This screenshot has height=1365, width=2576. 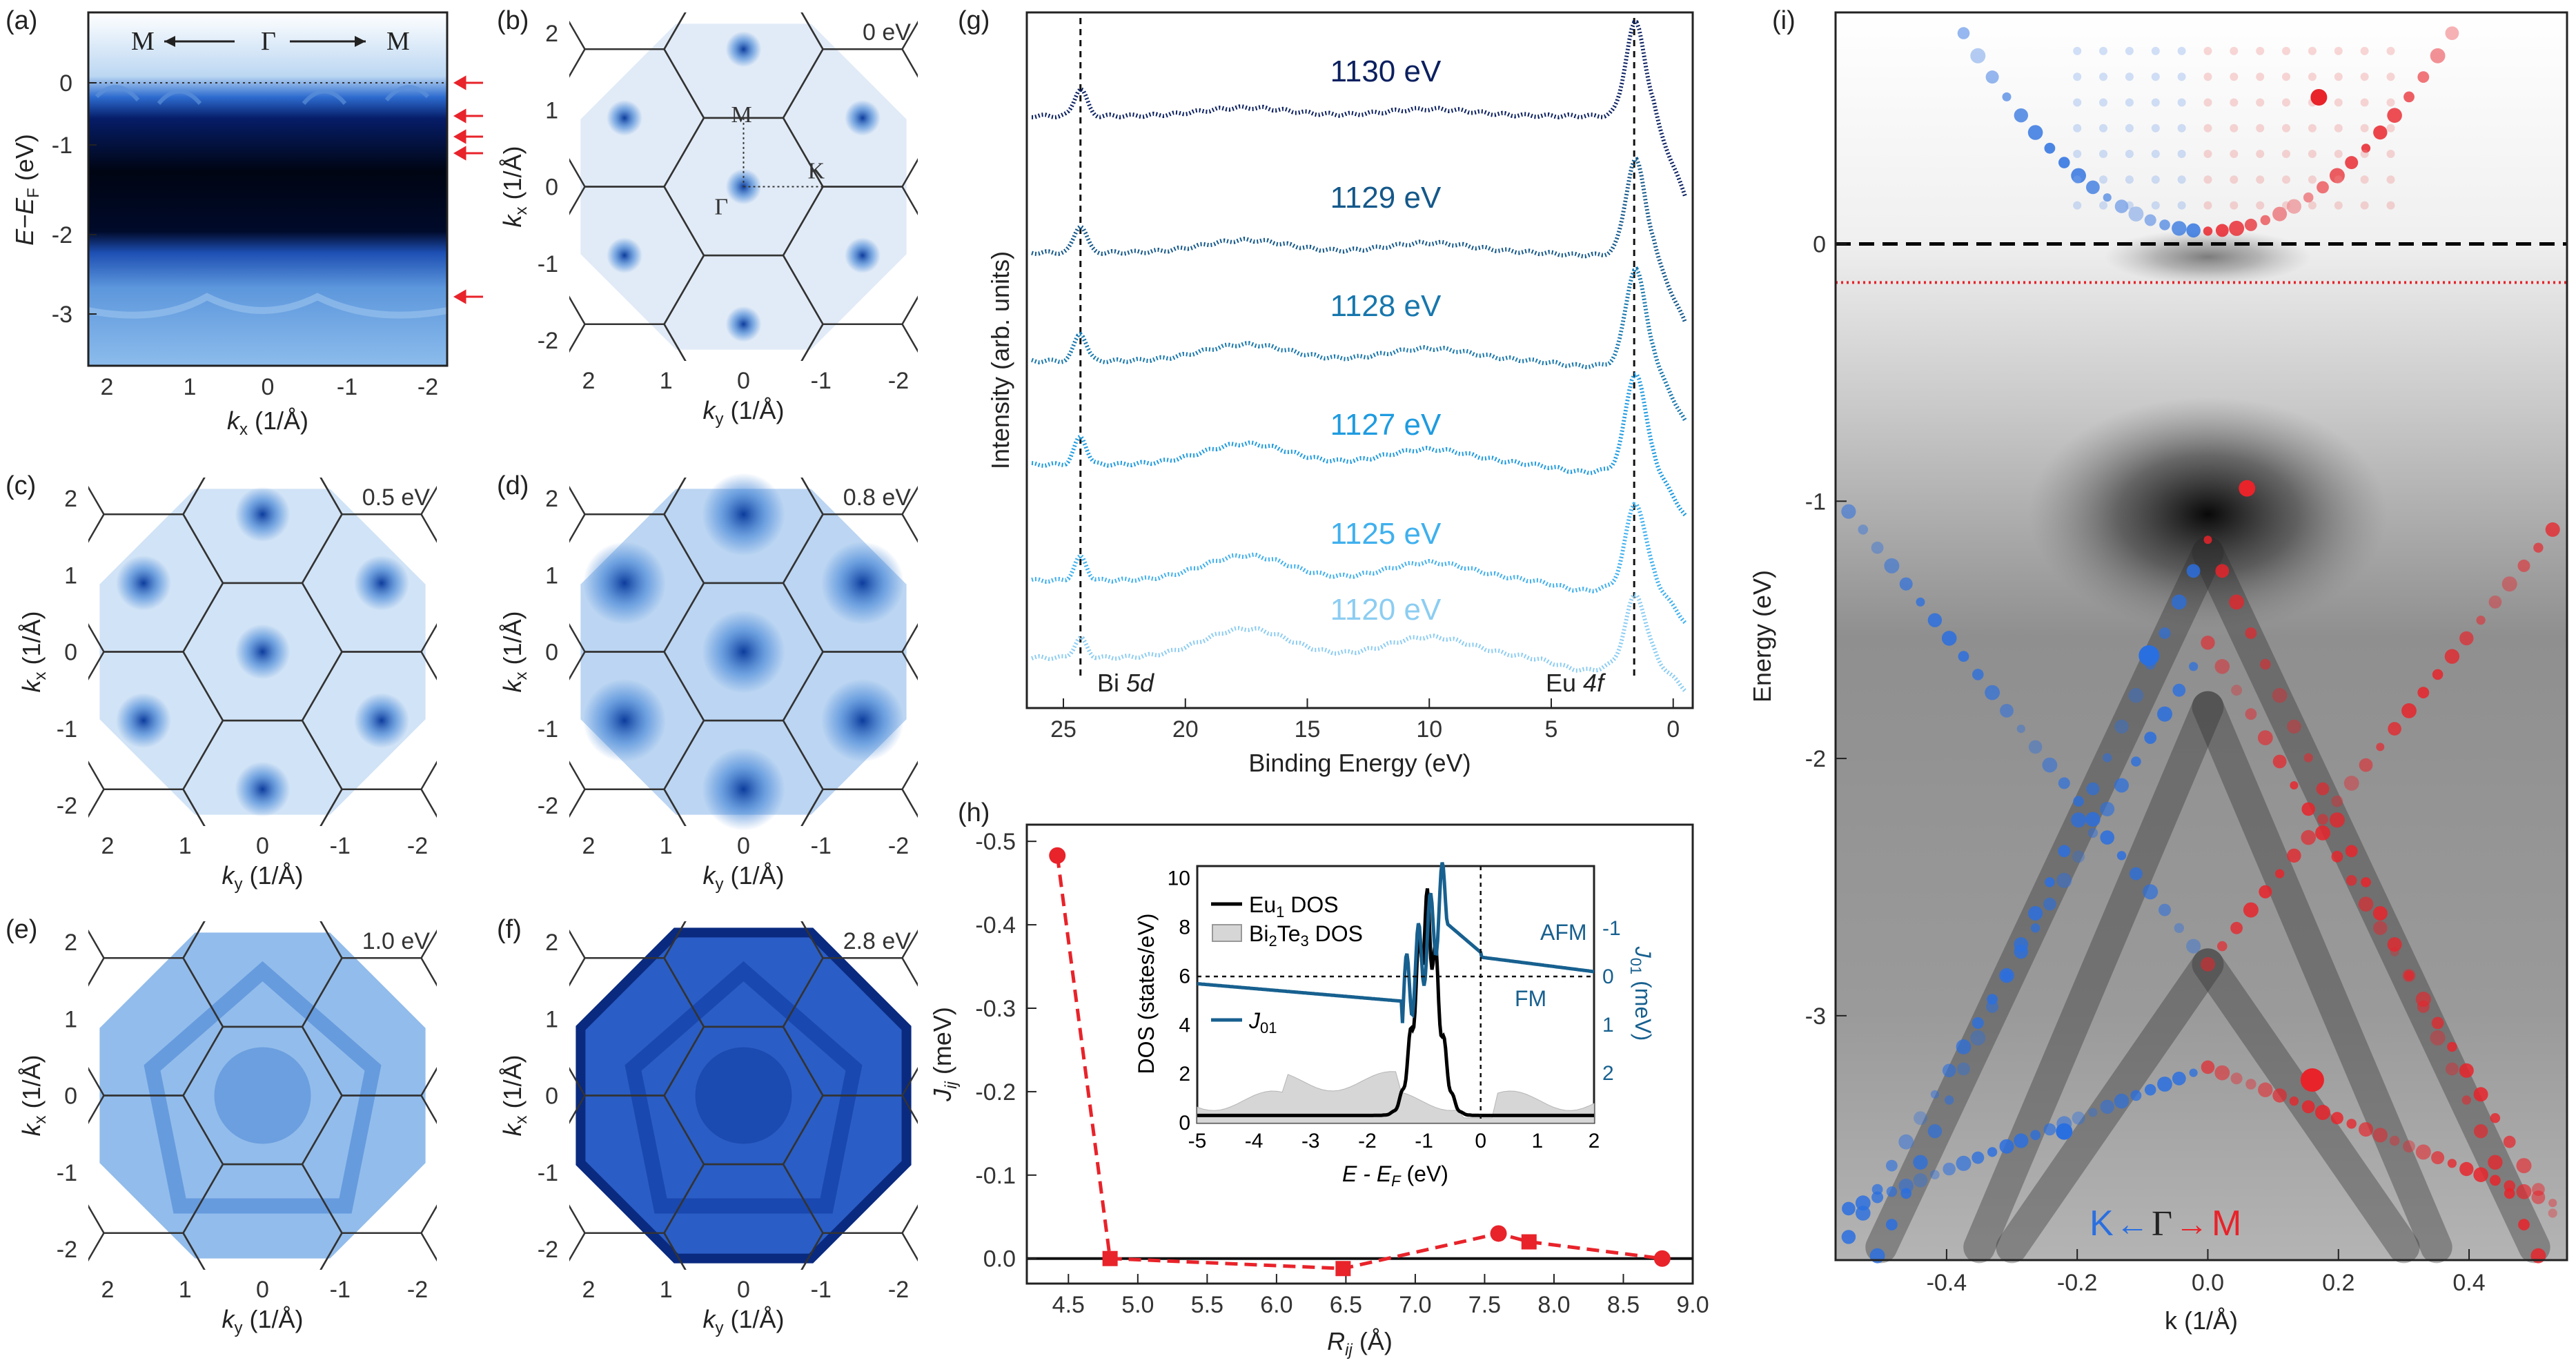 What do you see at coordinates (262, 652) in the screenshot?
I see `fermi-map-c-bz-grid` at bounding box center [262, 652].